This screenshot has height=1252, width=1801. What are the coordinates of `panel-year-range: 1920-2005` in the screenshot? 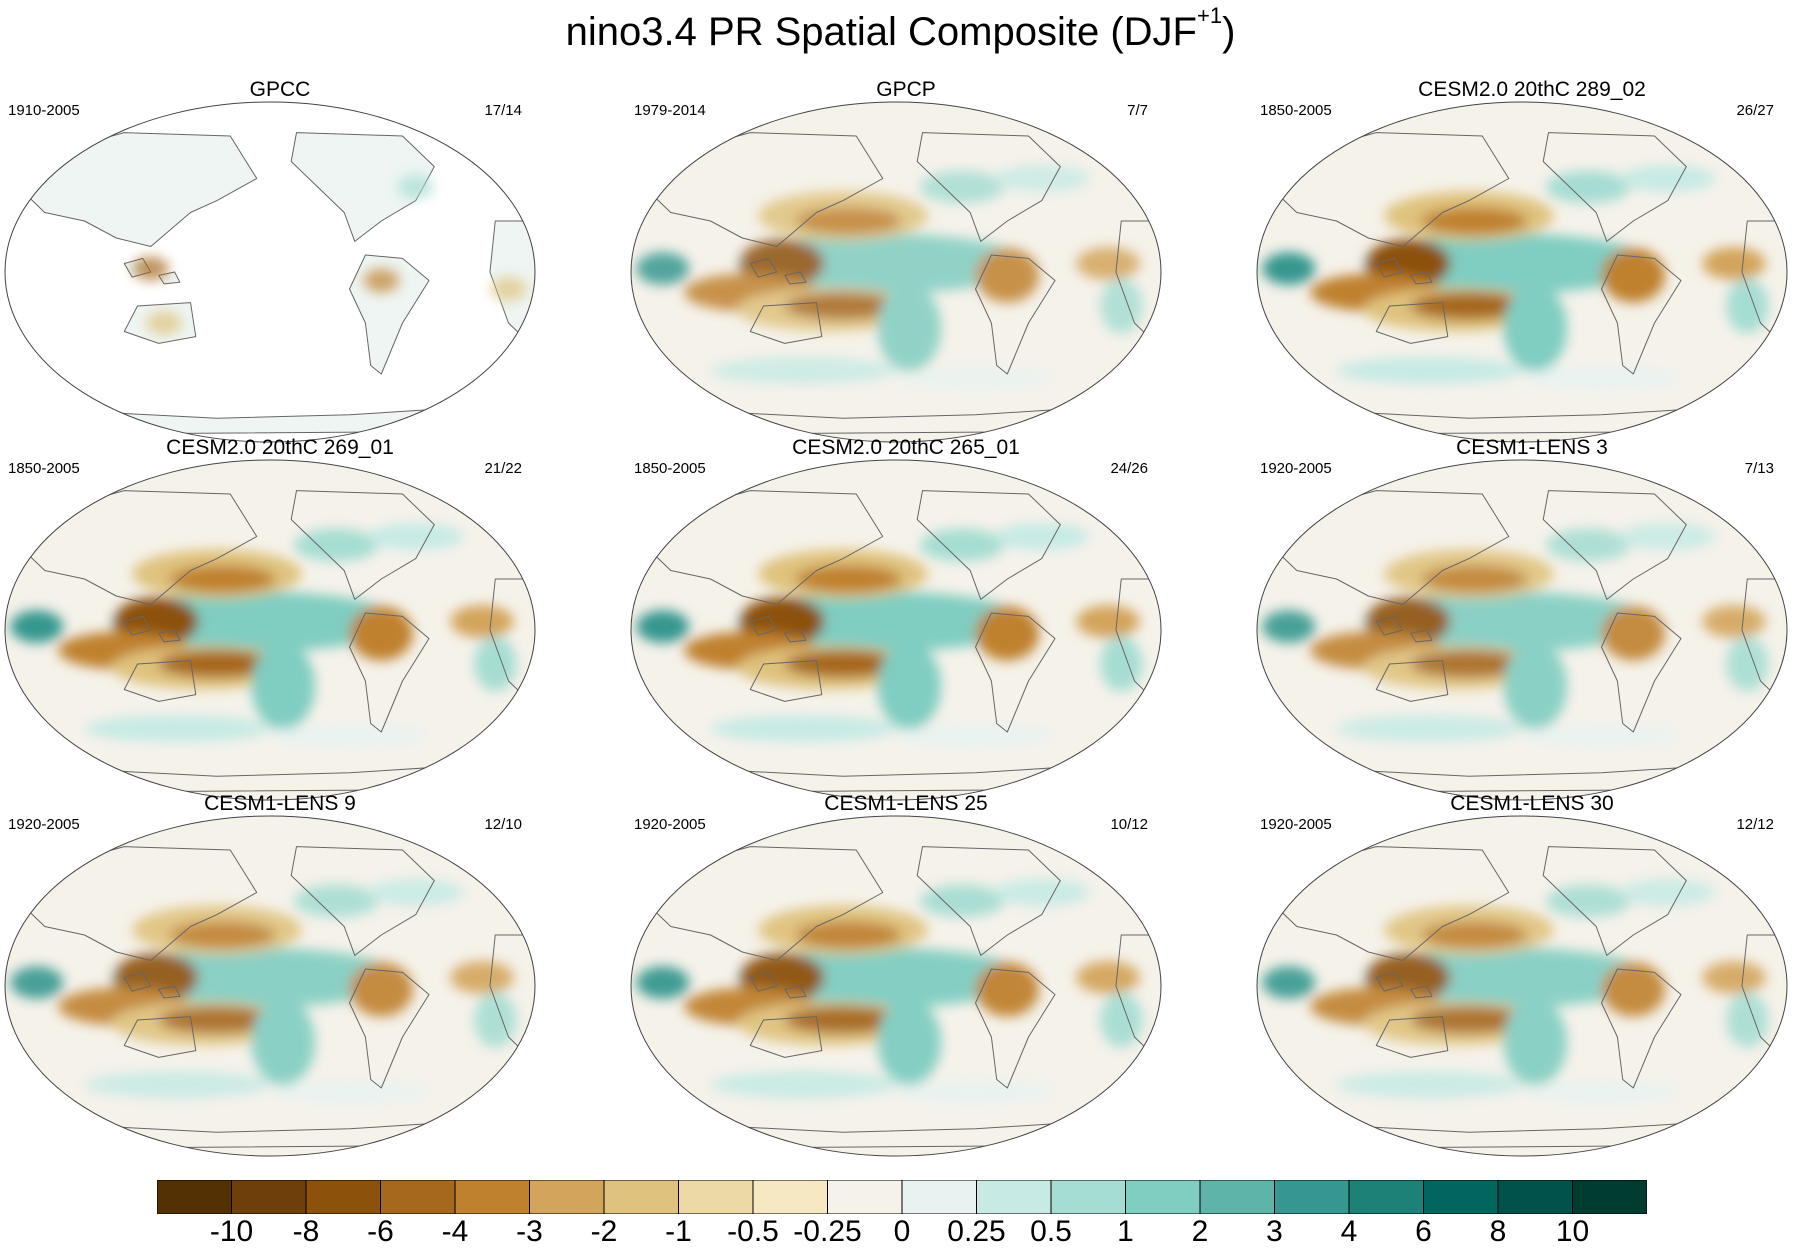 It's located at (1296, 468).